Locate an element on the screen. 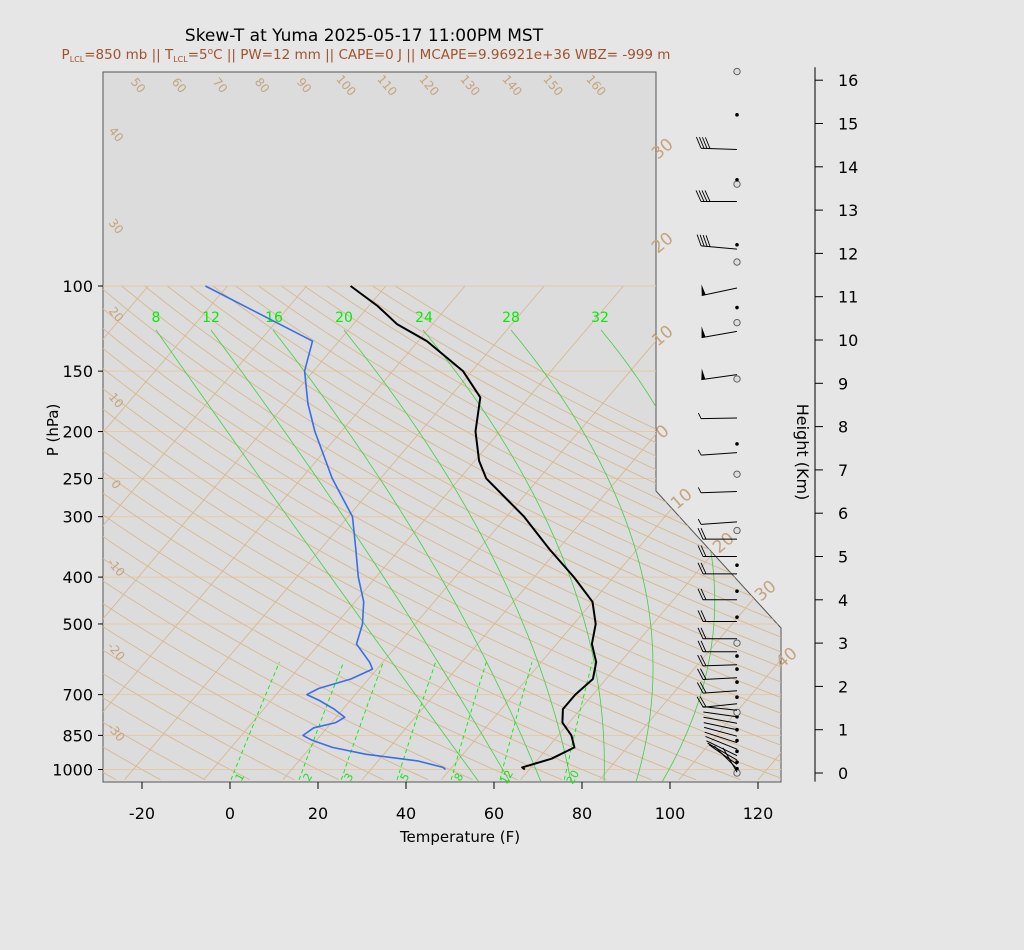 The width and height of the screenshot is (1024, 950). height-axis-tick-label: 6 is located at coordinates (843, 513).